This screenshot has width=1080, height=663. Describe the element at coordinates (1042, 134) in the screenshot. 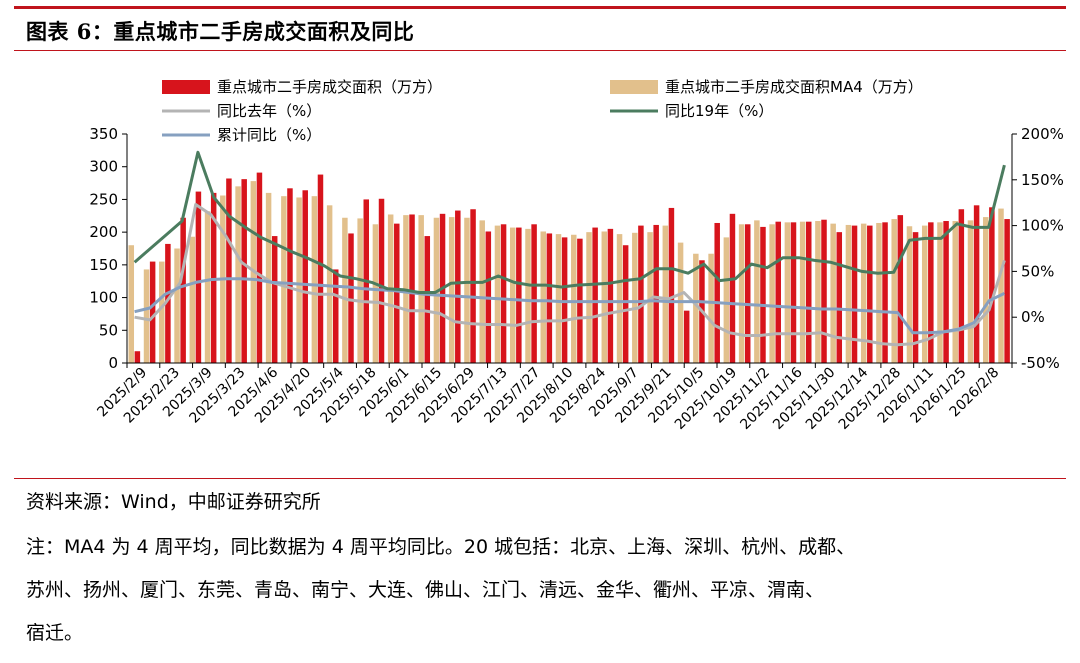

I see `right-tick-label: 200%` at that location.